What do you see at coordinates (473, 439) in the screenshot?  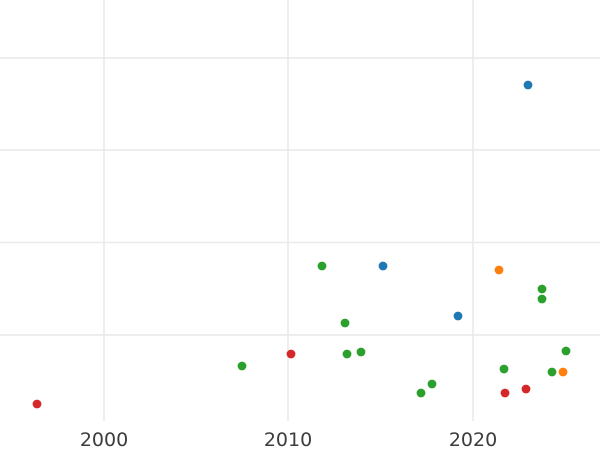 I see `x-tick-label: 2020` at bounding box center [473, 439].